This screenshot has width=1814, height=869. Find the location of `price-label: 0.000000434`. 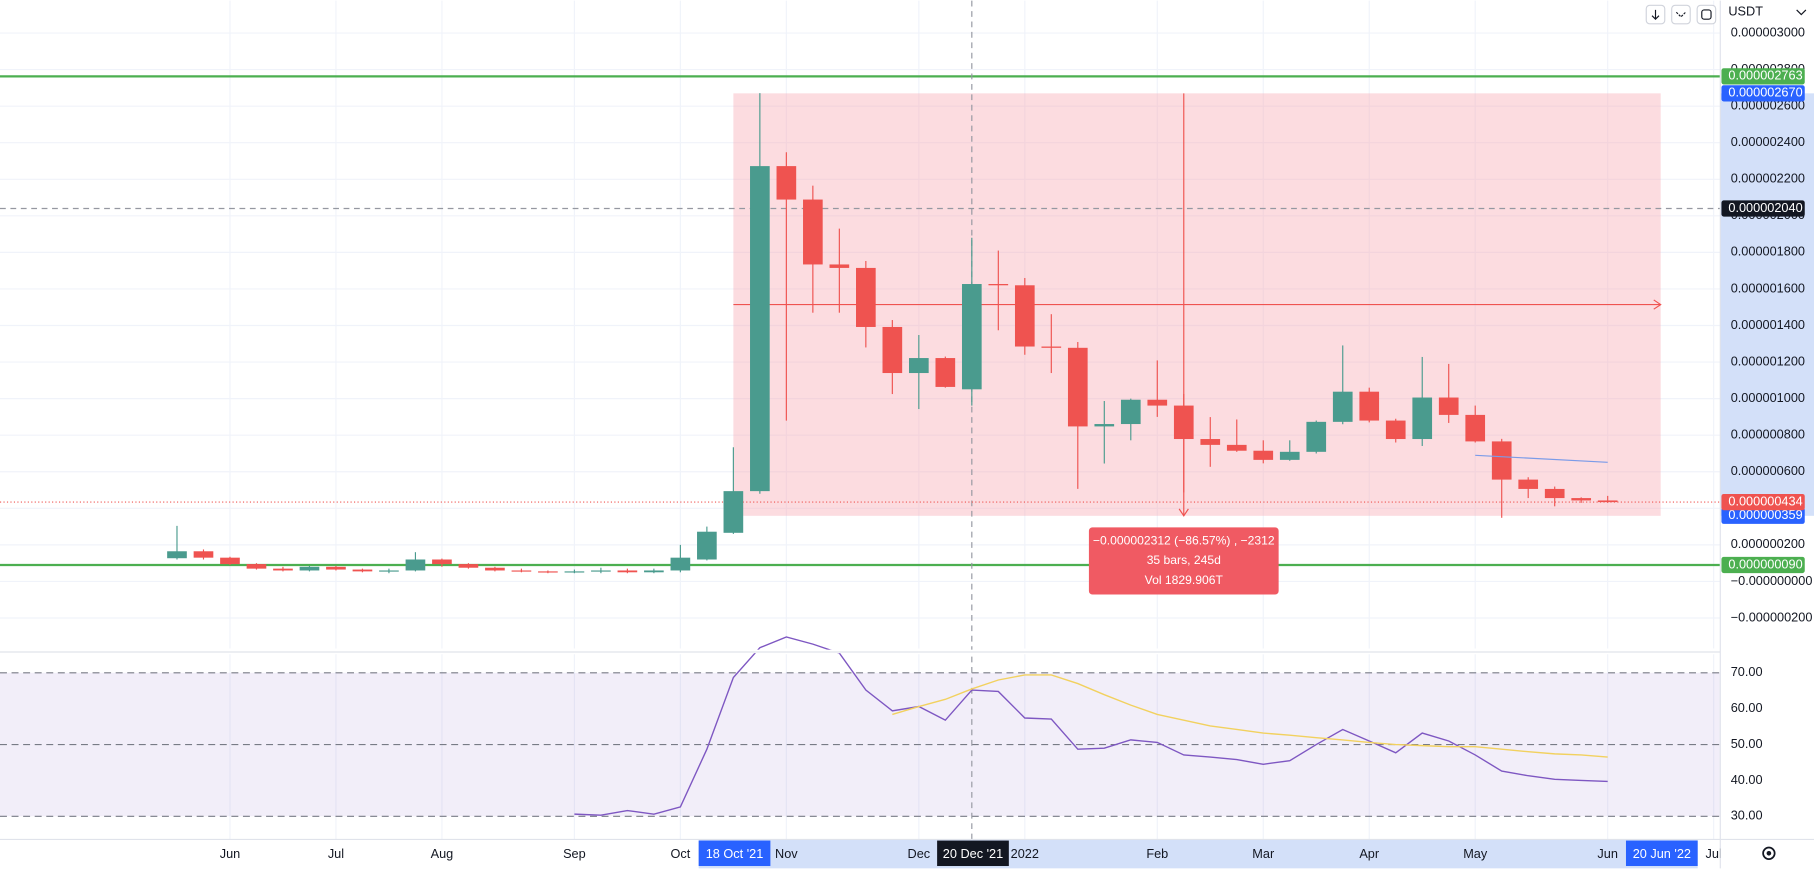

price-label: 0.000000434 is located at coordinates (1765, 500).